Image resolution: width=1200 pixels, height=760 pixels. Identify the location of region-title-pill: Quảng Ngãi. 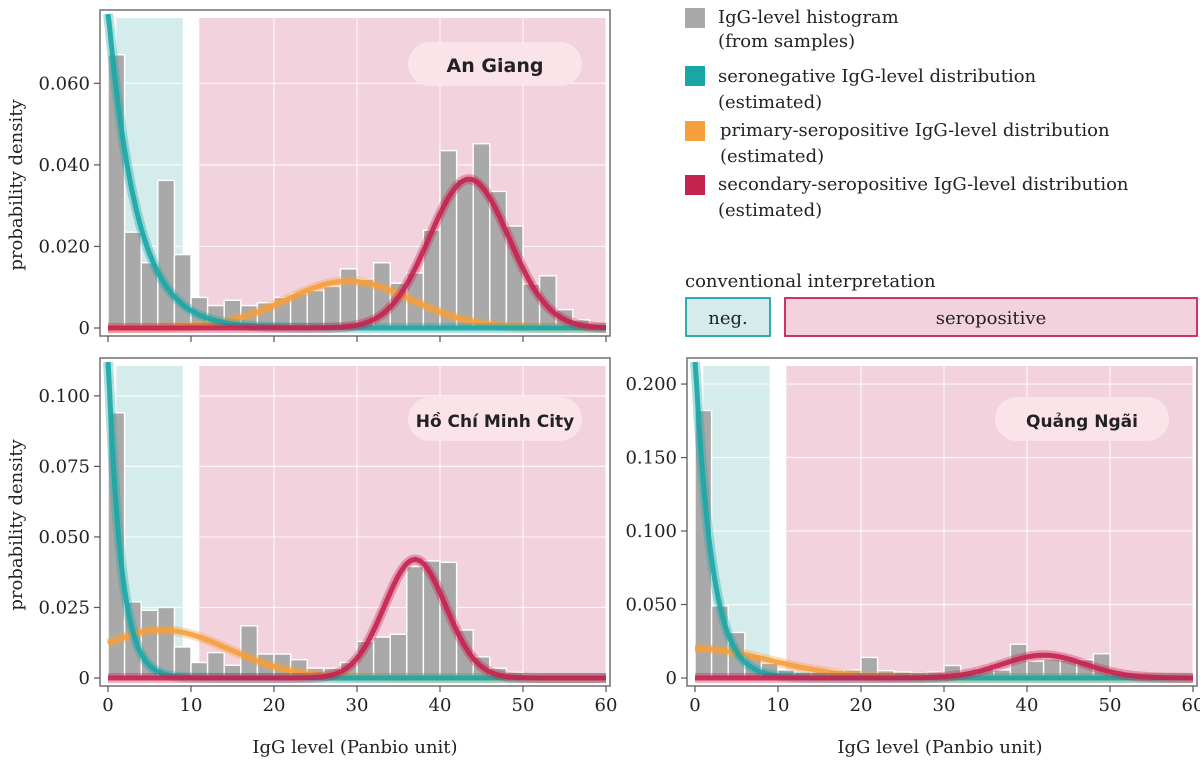
(1082, 419).